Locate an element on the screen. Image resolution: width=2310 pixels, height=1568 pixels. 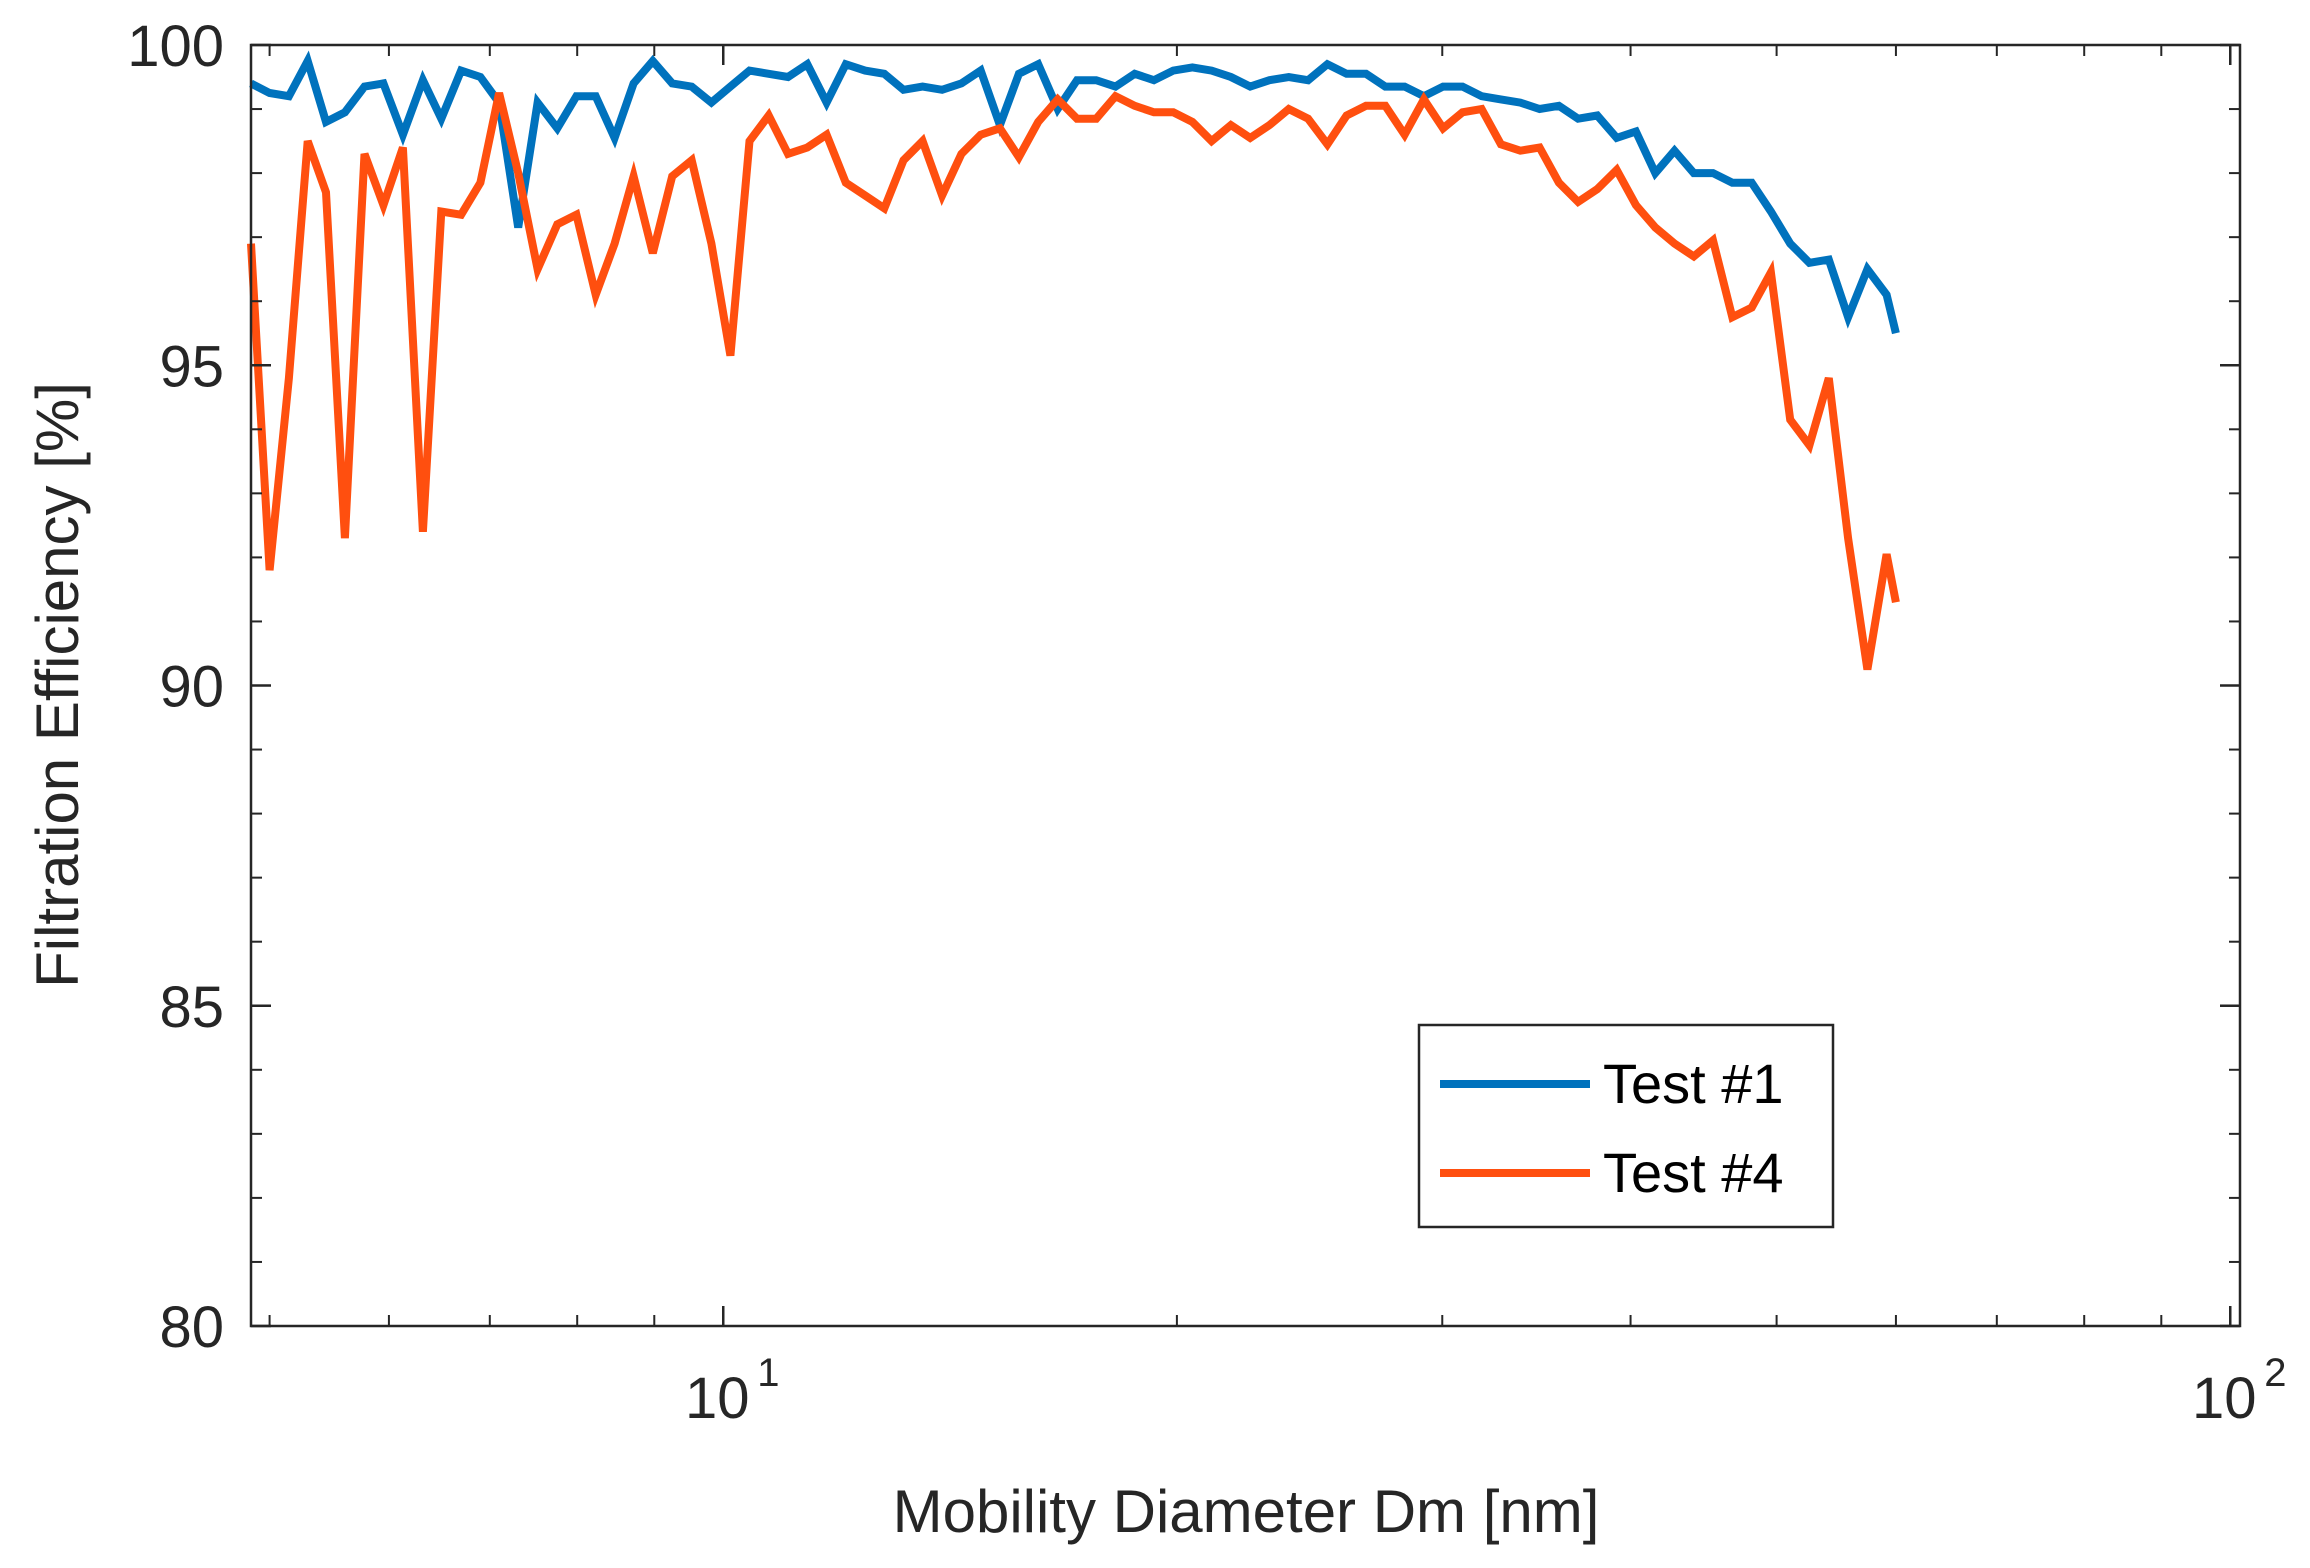
y-axis-label: Filtration Efficiency [%] is located at coordinates (57, 685).